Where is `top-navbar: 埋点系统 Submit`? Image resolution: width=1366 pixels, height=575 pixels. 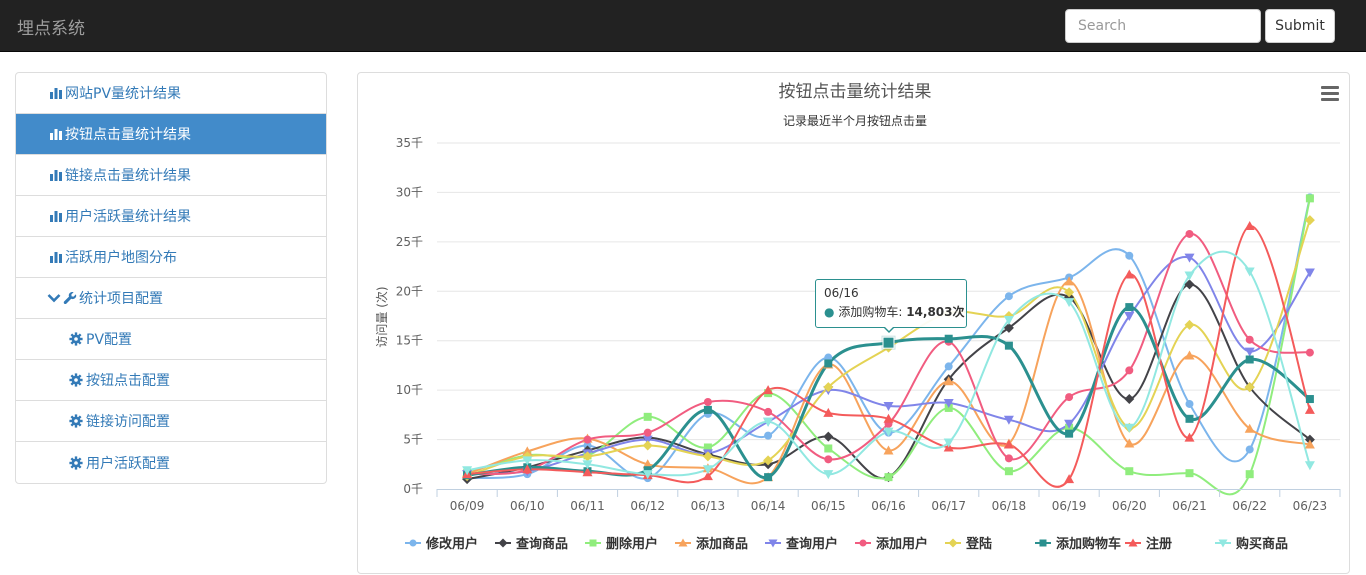 top-navbar: 埋点系统 Submit is located at coordinates (683, 26).